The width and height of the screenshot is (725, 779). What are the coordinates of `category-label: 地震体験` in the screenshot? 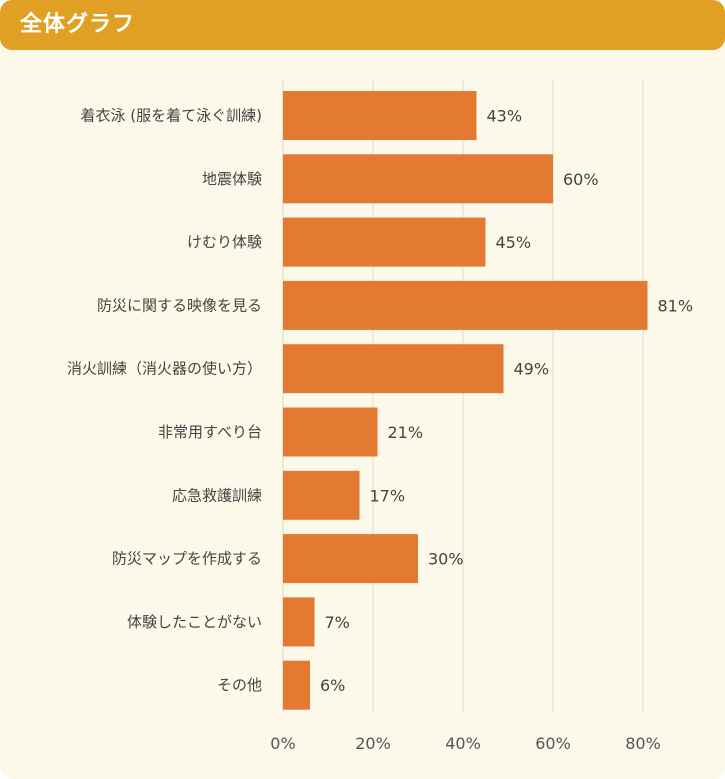 It's located at (232, 179).